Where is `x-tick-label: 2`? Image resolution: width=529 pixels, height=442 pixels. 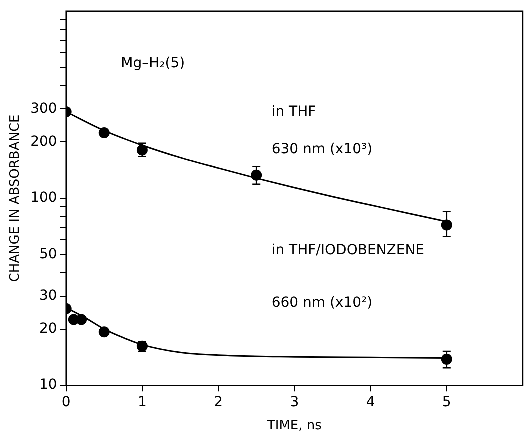 x-tick-label: 2 is located at coordinates (219, 402).